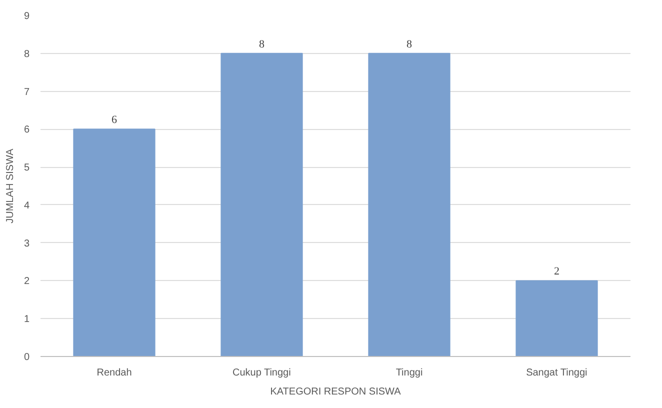 The width and height of the screenshot is (662, 408). Describe the element at coordinates (409, 373) in the screenshot. I see `x-tick-label: Tinggi` at that location.